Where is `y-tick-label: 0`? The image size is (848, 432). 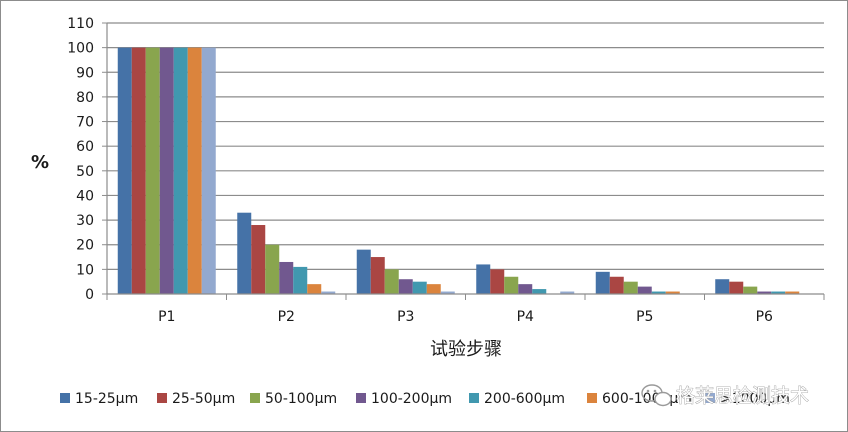
y-tick-label: 0 is located at coordinates (89, 295).